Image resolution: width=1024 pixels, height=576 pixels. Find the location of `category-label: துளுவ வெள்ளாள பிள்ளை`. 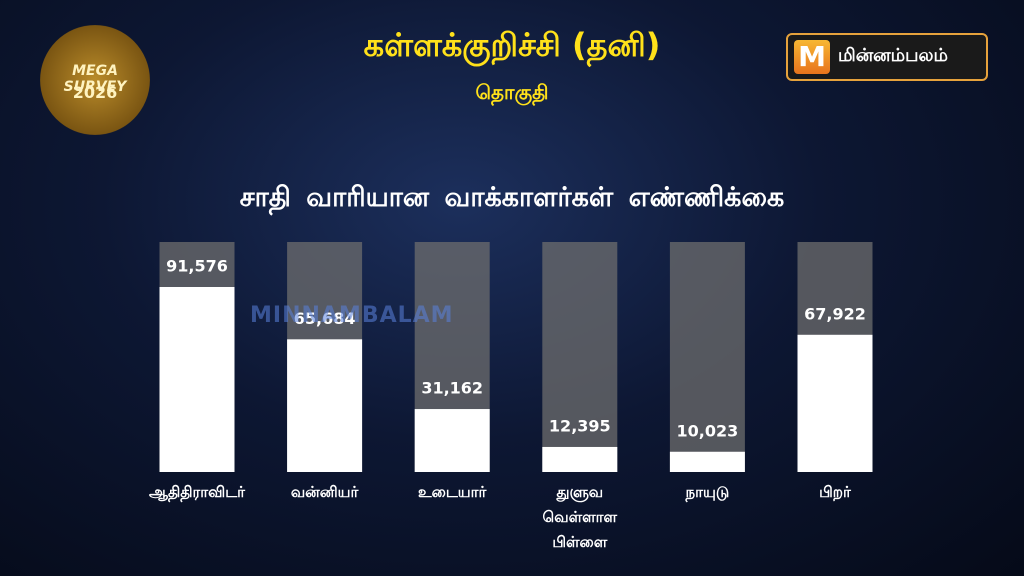

category-label: துளுவ வெள்ளாள பிள்ளை is located at coordinates (580, 517).